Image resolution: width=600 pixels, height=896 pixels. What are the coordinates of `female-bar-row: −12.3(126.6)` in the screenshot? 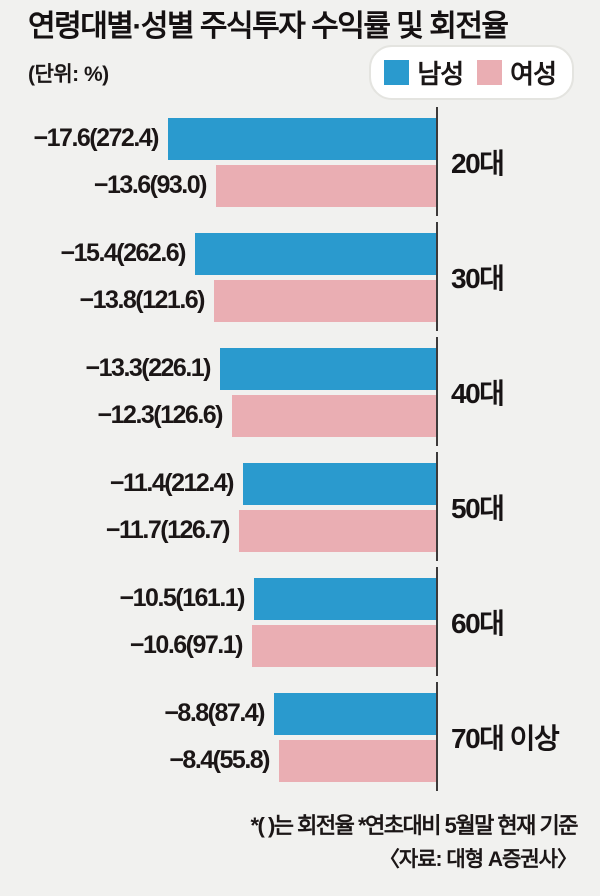 It's located at (218, 415).